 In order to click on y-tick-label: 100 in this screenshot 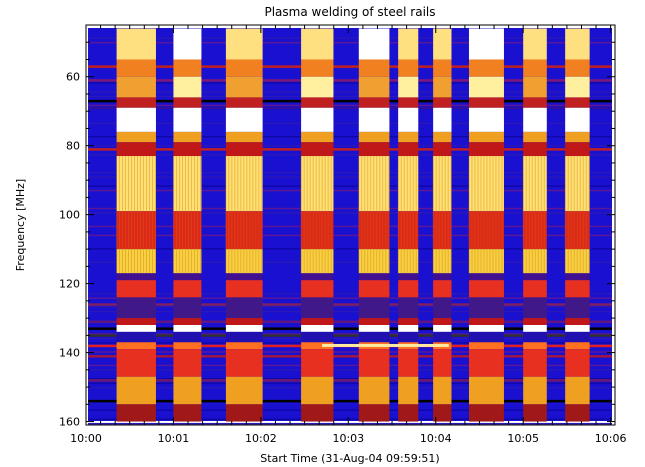, I will do `click(69, 215)`.